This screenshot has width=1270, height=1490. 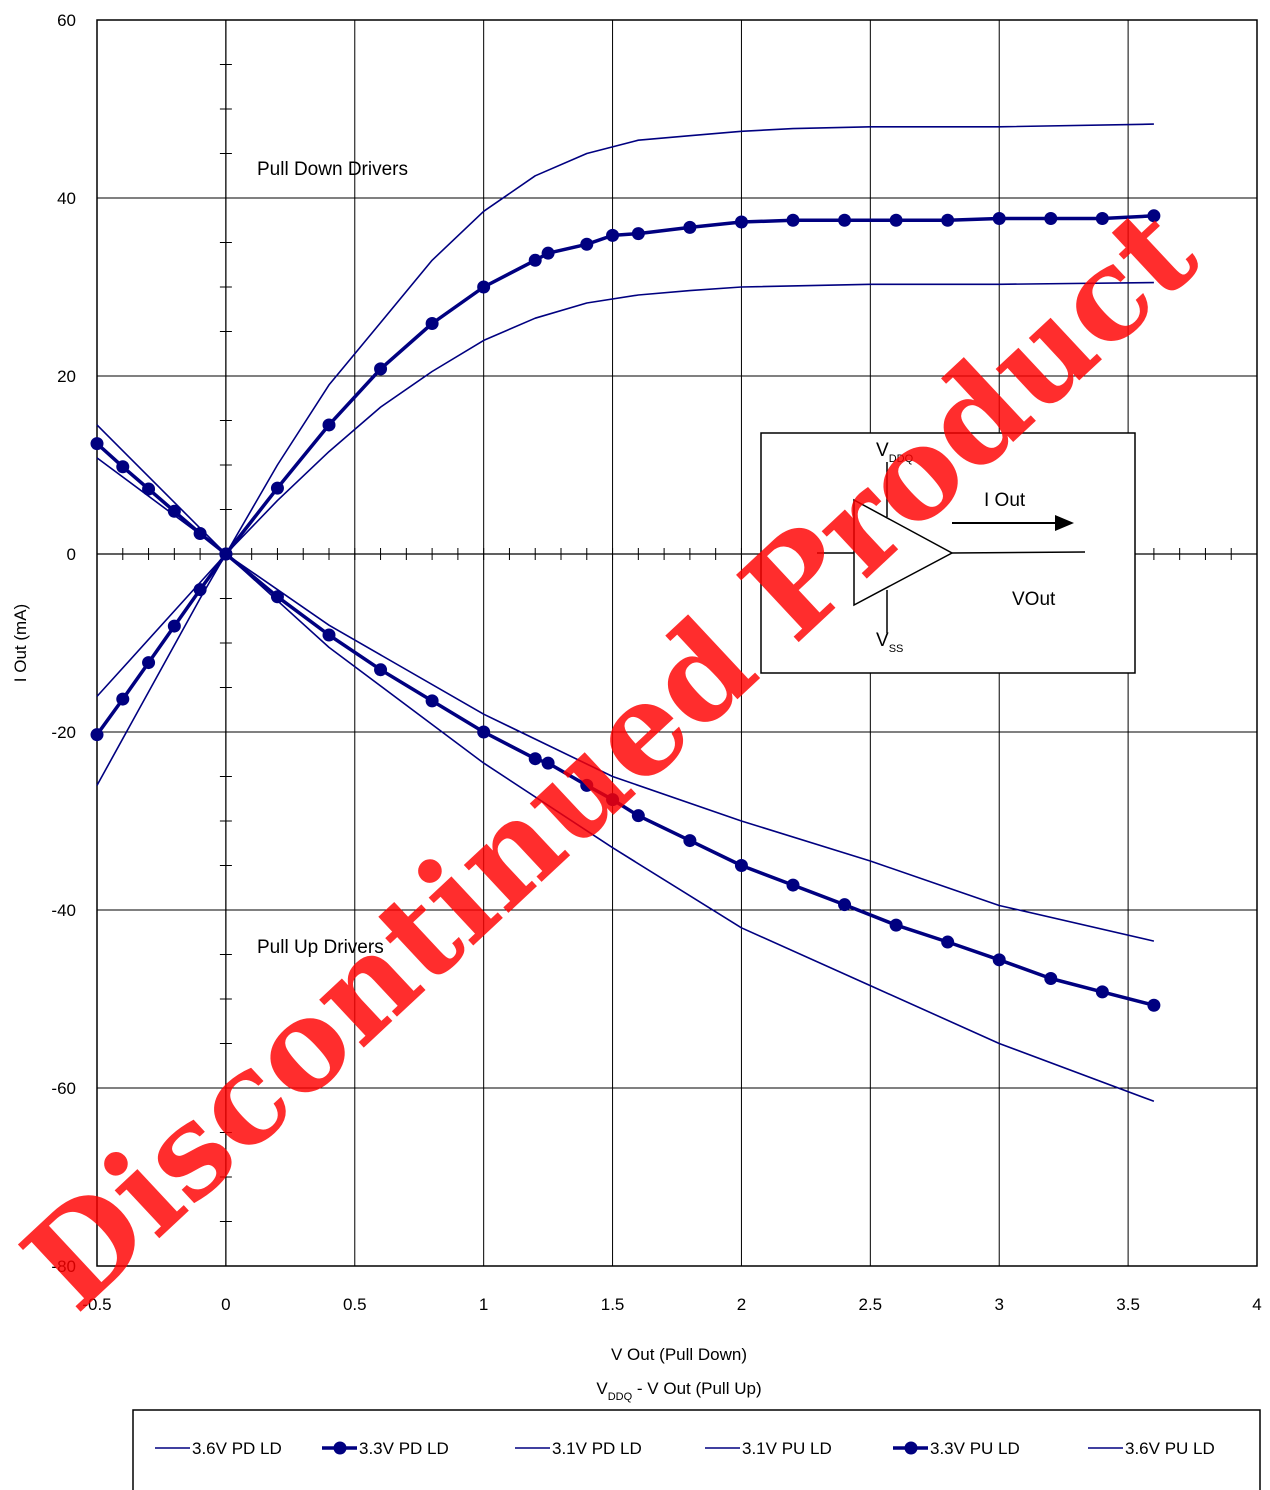 What do you see at coordinates (320, 947) in the screenshot?
I see `pull-up-annotation: Pull Up Drivers` at bounding box center [320, 947].